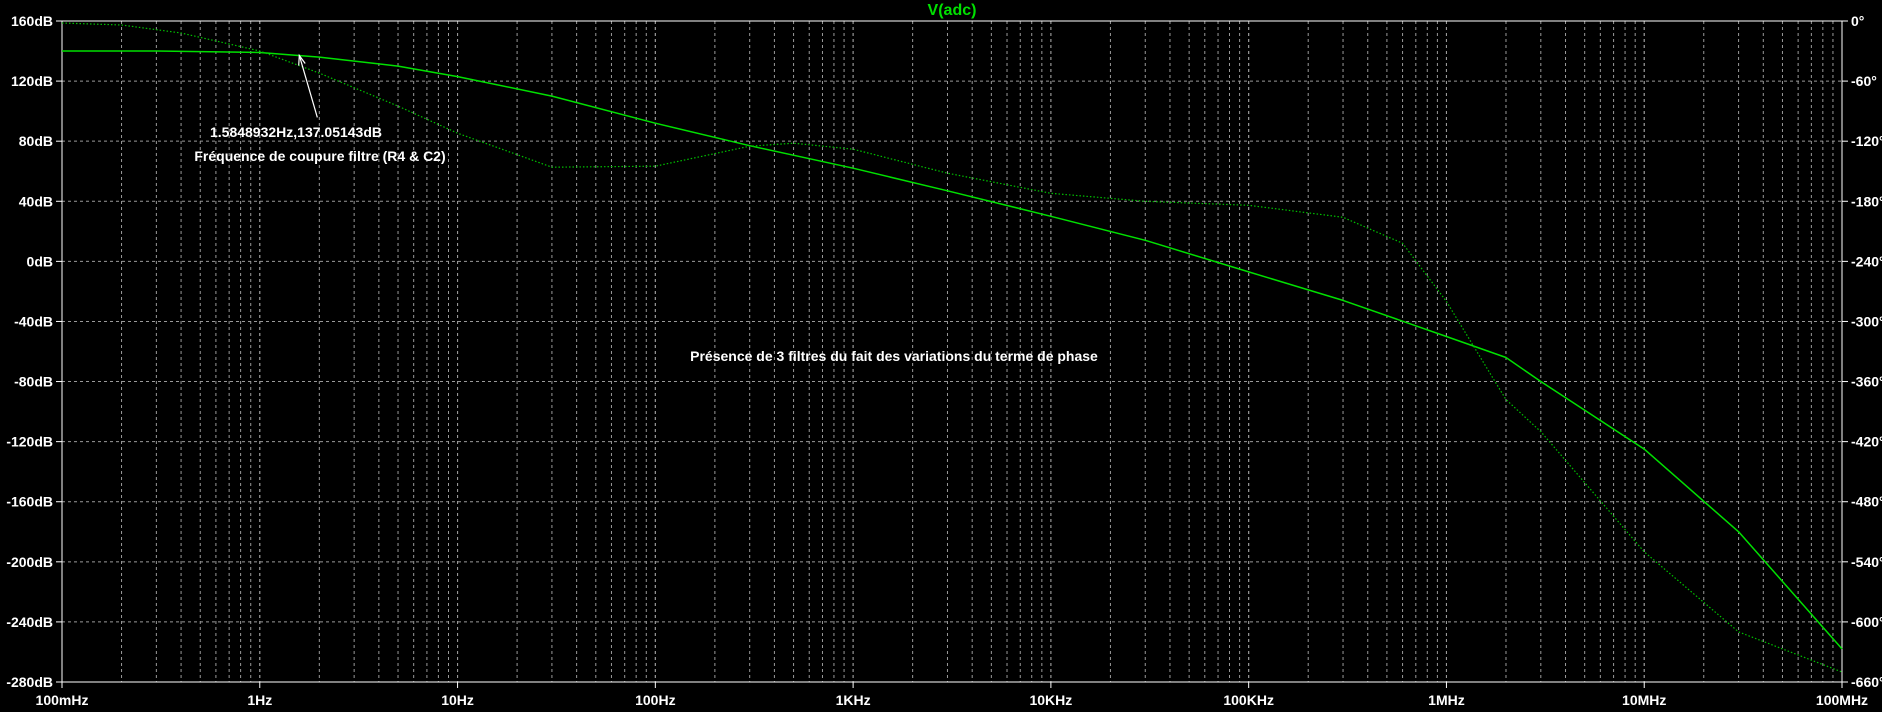 This screenshot has width=1882, height=712. I want to click on x-tick-label: 10KHz, so click(1050, 700).